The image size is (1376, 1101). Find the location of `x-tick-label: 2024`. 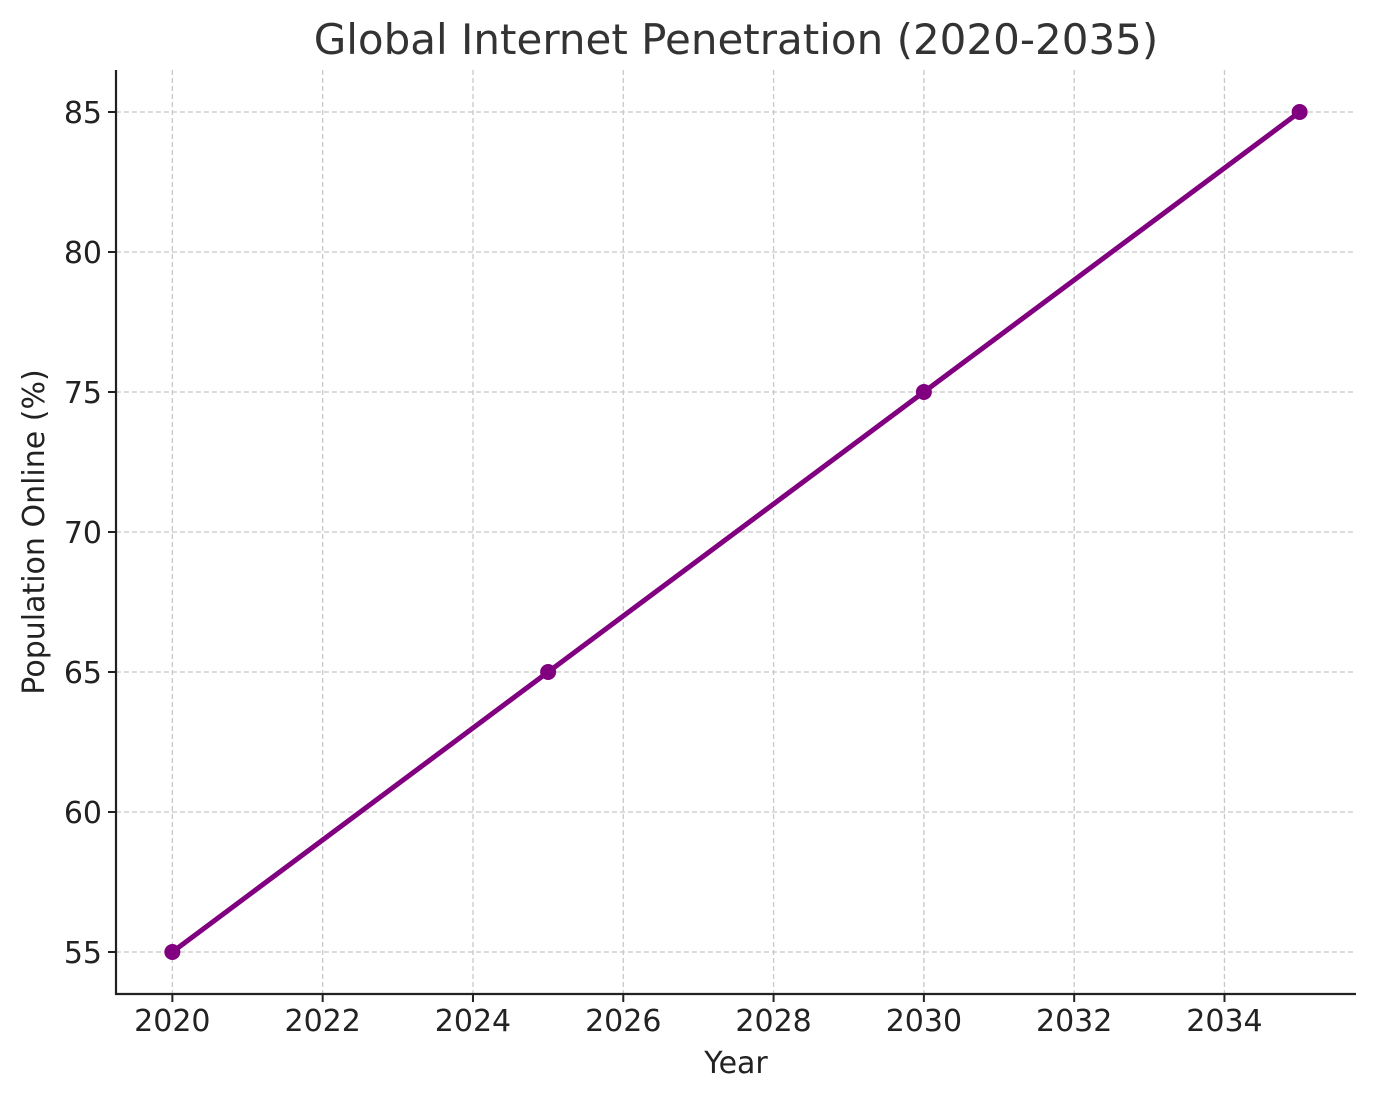

x-tick-label: 2024 is located at coordinates (473, 1021).